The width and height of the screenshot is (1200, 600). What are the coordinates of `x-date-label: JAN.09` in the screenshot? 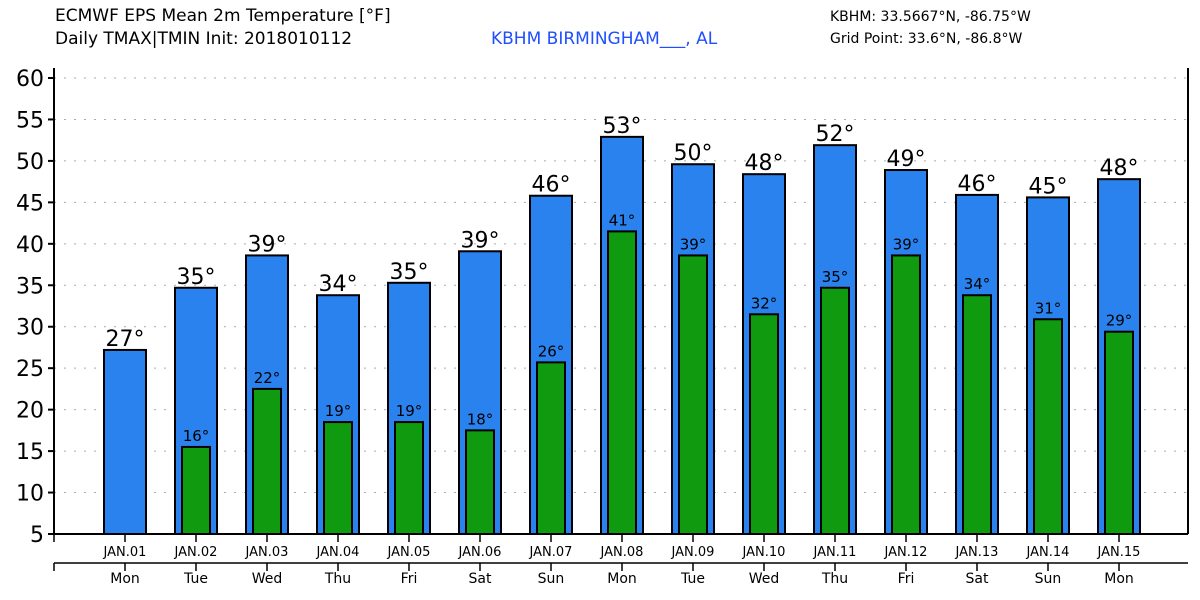 It's located at (693, 552).